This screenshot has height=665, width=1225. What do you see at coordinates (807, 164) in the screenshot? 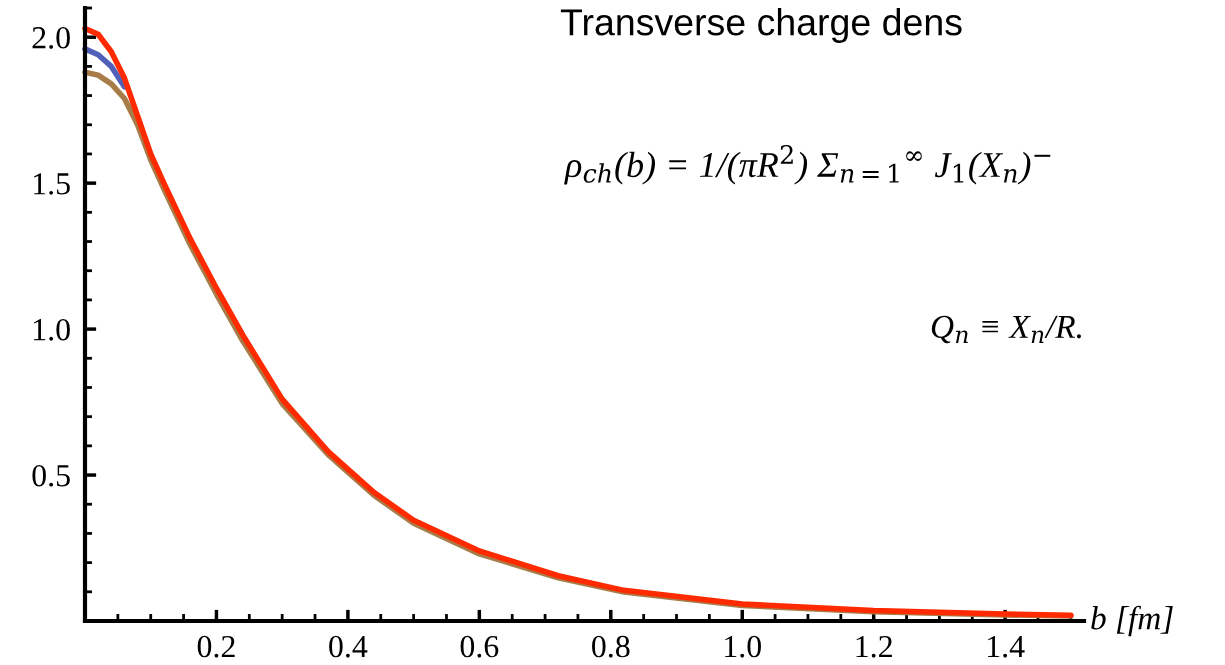
I see `text: ρ$_{ch}$(b) = 1/(πR$^{2}$) Σ$_{n=1}$$^{∞}$ J$_{1}$(X$_{n}$)$^{−}$` at bounding box center [807, 164].